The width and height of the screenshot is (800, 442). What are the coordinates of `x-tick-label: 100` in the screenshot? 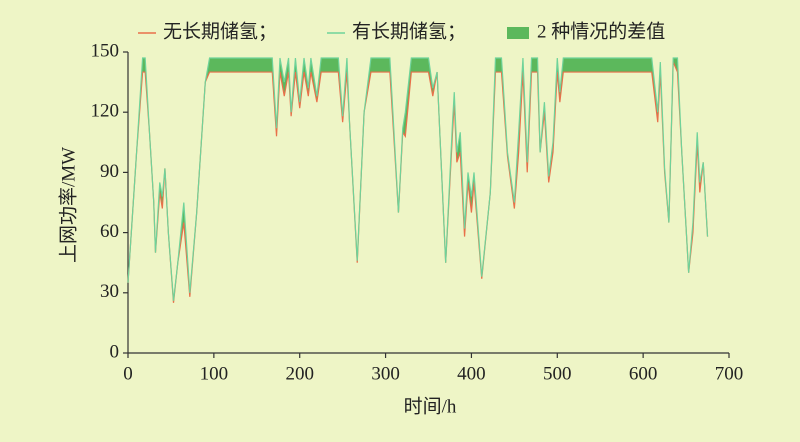 It's located at (214, 373).